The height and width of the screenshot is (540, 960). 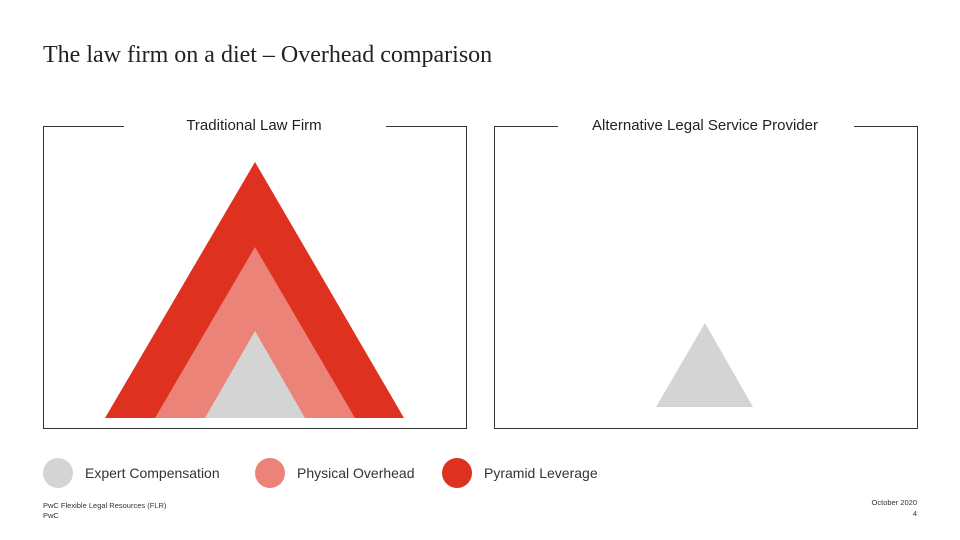 I want to click on footer-meta: October 2020 4, so click(x=894, y=508).